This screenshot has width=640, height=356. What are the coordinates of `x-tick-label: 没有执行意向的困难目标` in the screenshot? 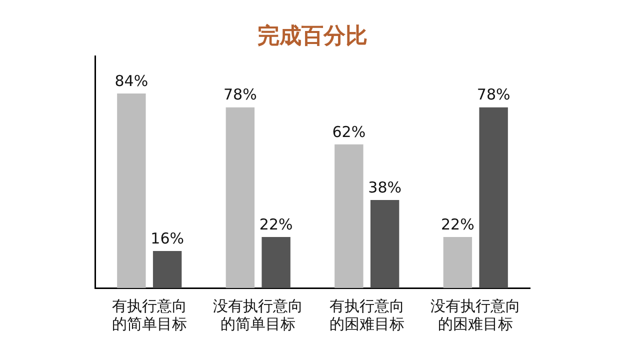 It's located at (475, 314).